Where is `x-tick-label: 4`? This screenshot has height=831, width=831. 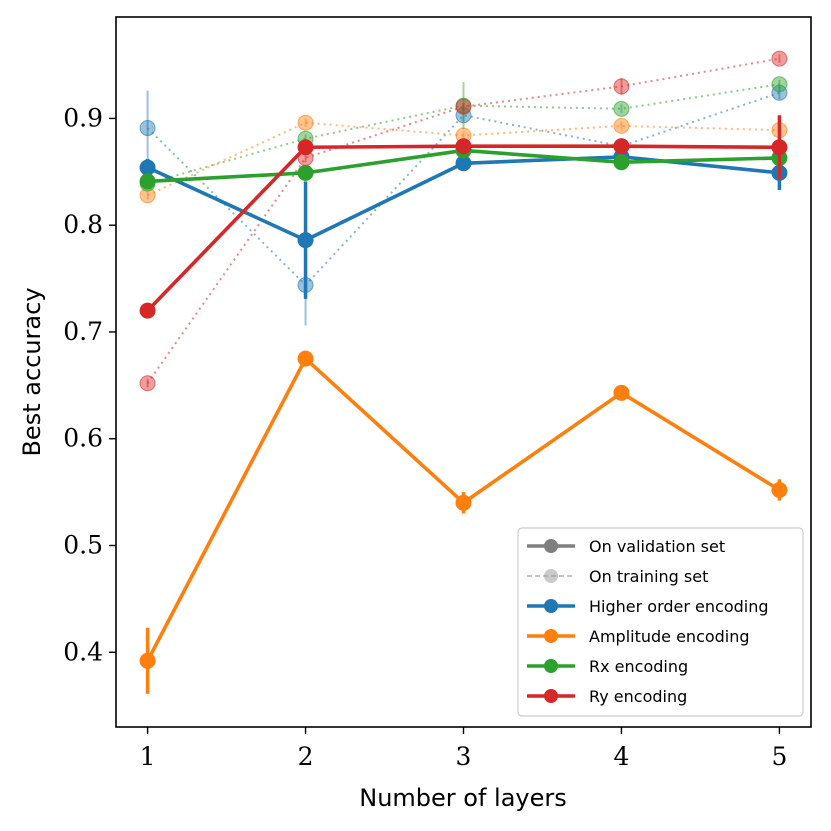 x-tick-label: 4 is located at coordinates (622, 756).